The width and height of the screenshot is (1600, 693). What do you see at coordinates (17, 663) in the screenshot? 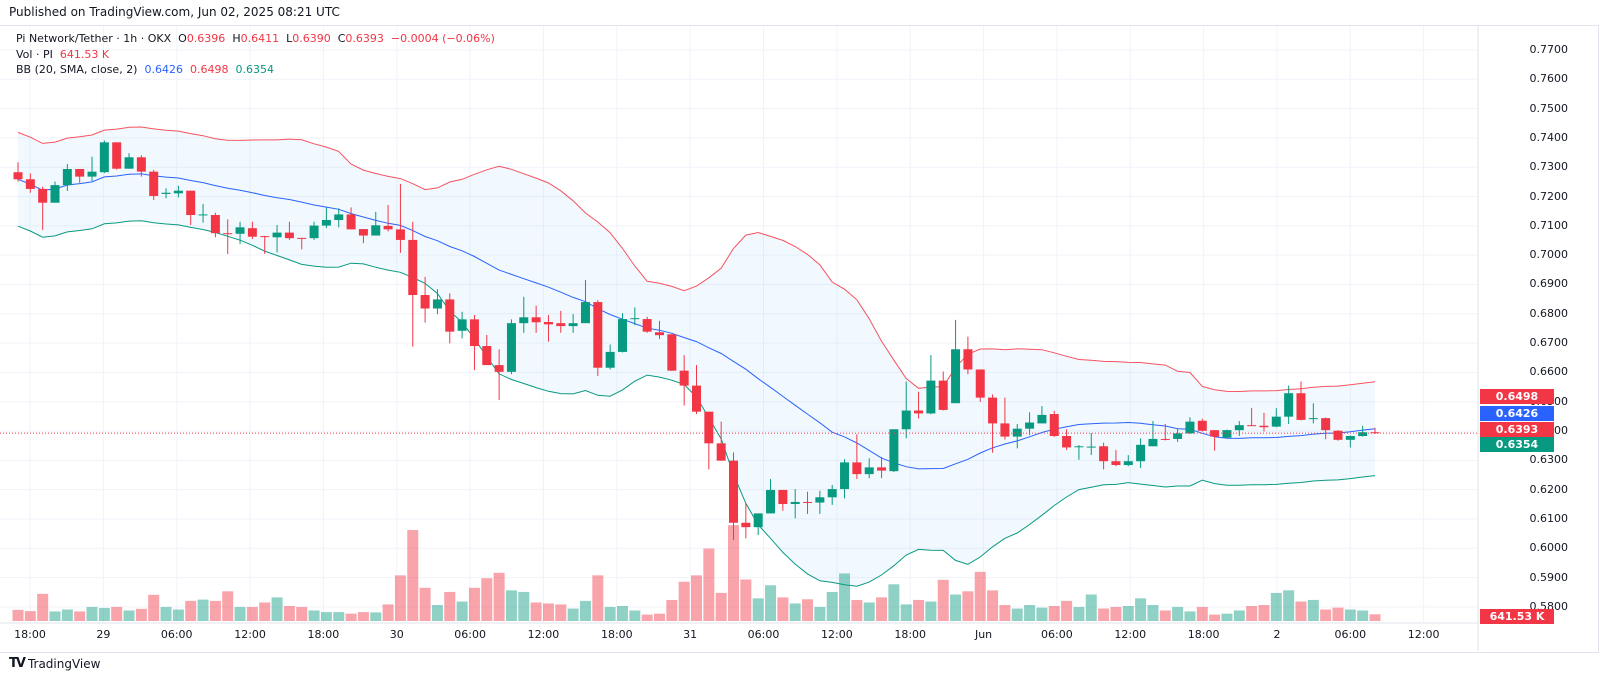
I see `tradingview-logo-icon: 𝗧𝗩` at bounding box center [17, 663].